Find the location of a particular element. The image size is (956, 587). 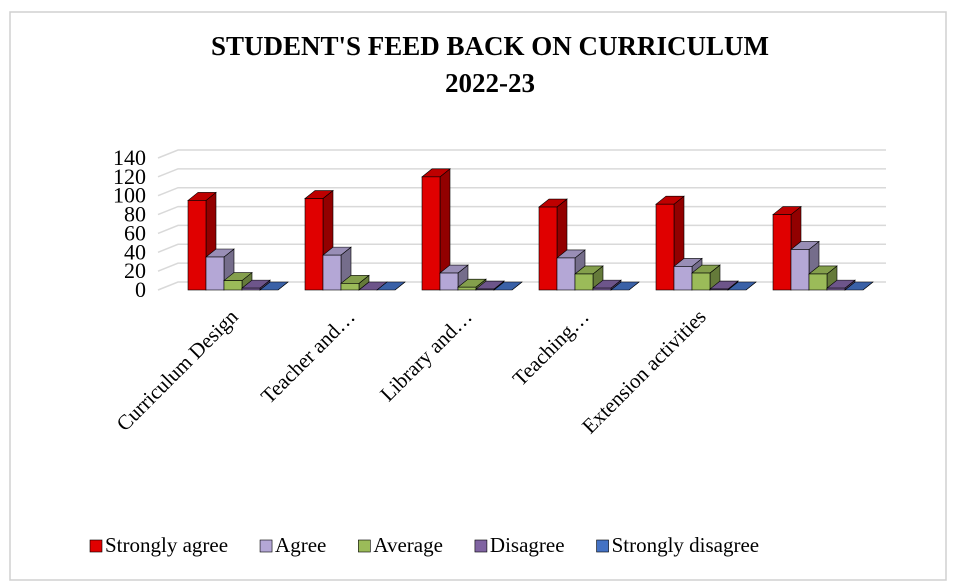

y-tick-label: 100 is located at coordinates (129, 195).